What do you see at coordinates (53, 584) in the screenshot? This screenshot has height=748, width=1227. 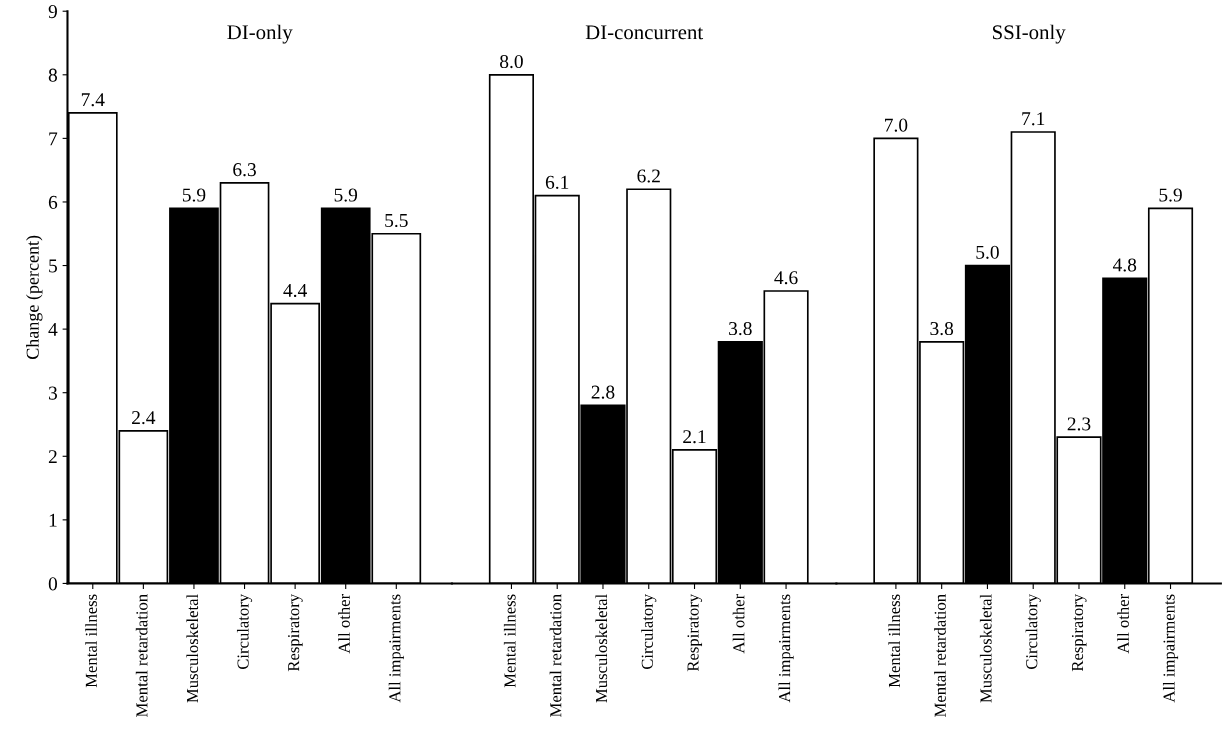 I see `y-tick-label: 0` at bounding box center [53, 584].